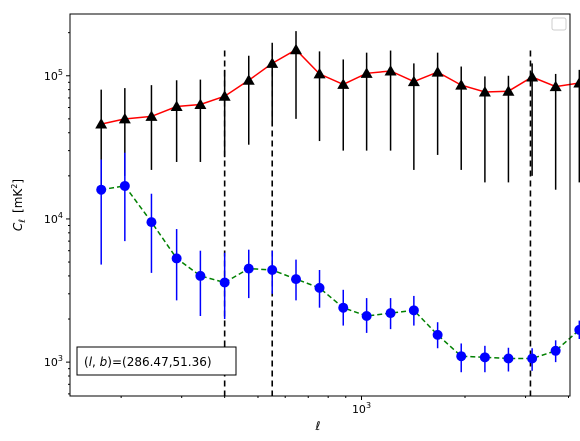 The width and height of the screenshot is (580, 441). I want to click on x-axis-label: ℓ, so click(318, 426).